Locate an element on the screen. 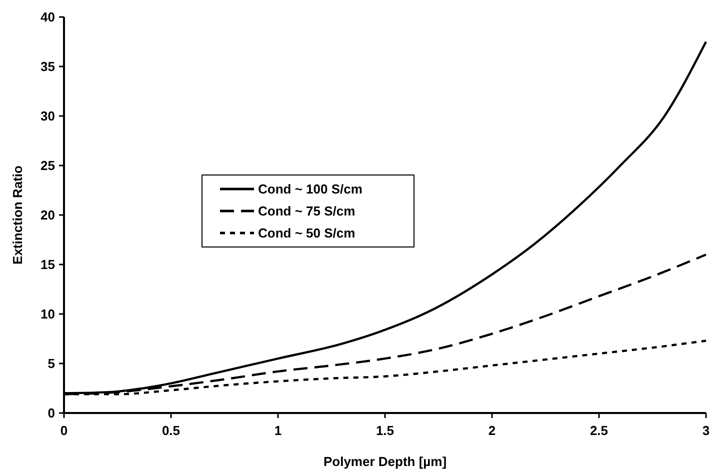 The width and height of the screenshot is (710, 472). y-tick-label: 40 is located at coordinates (47, 17).